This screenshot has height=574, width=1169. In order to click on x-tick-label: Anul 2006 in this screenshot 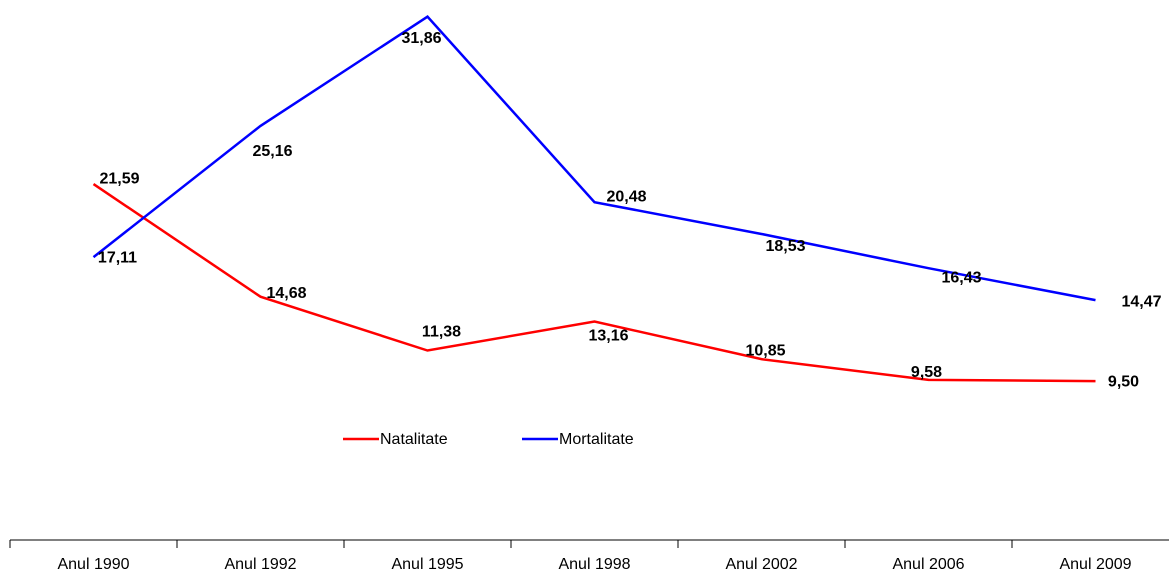, I will do `click(928, 564)`.